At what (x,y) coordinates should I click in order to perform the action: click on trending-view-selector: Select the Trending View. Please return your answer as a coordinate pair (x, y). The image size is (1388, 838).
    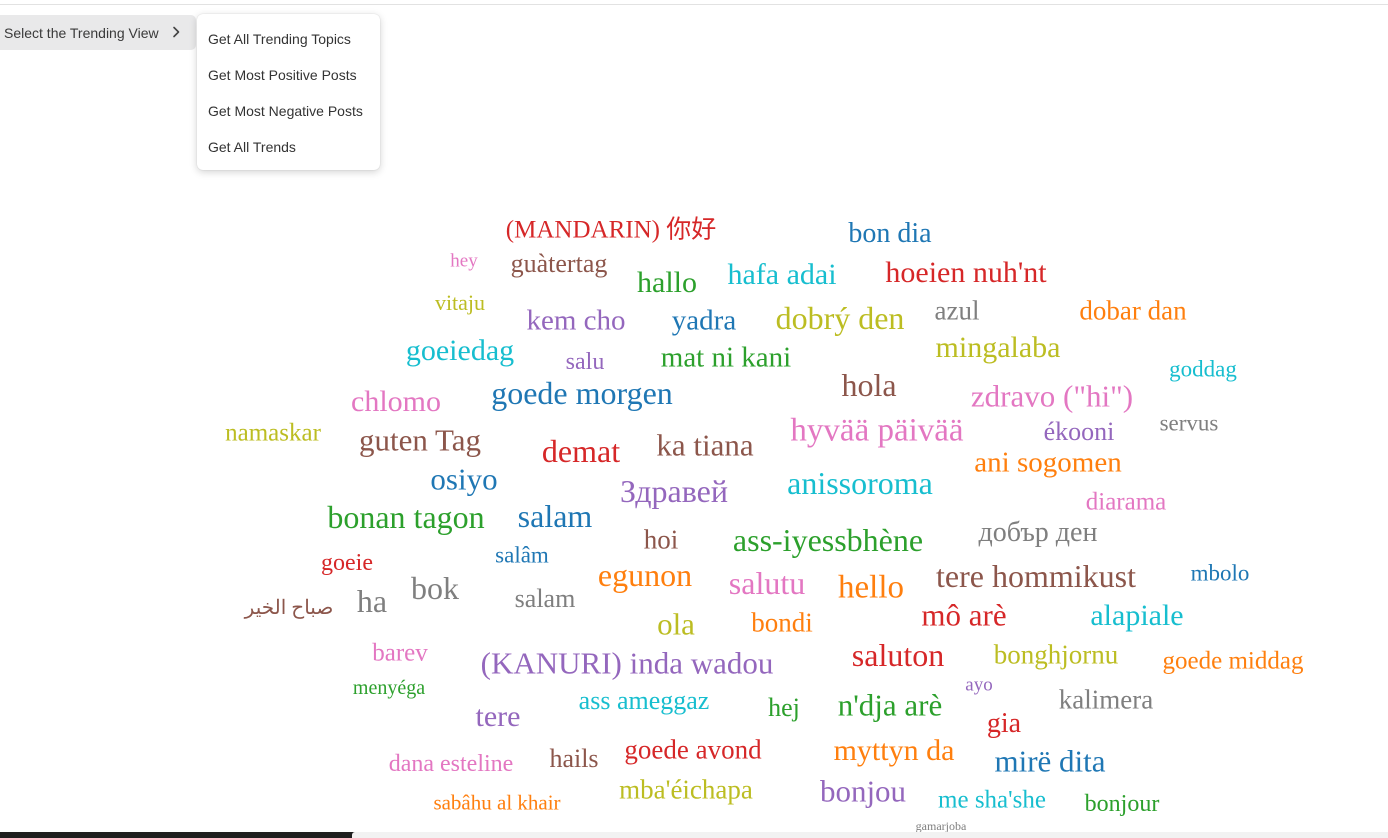
    Looking at the image, I should click on (98, 32).